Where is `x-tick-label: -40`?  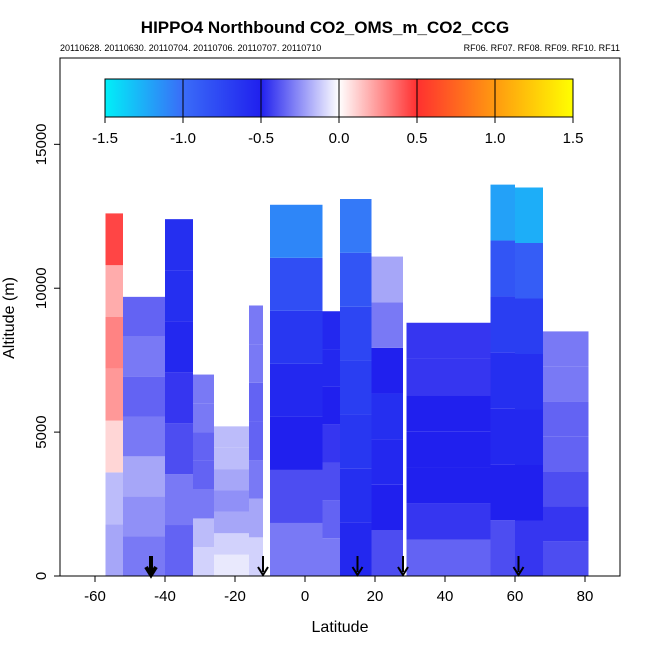
x-tick-label: -40 is located at coordinates (165, 596).